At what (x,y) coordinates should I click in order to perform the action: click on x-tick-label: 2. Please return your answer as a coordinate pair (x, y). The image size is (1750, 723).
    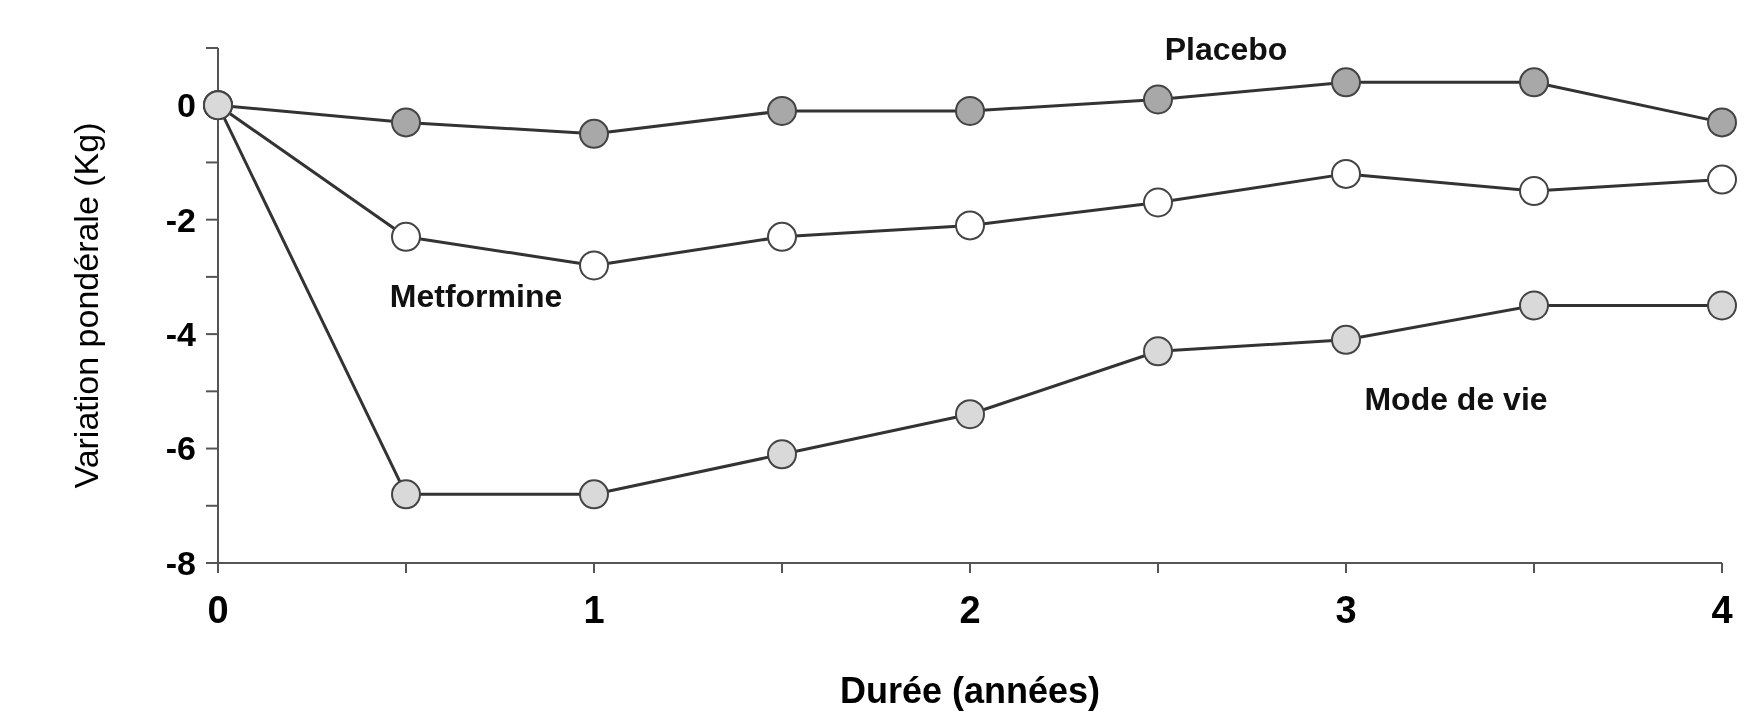
    Looking at the image, I should click on (970, 610).